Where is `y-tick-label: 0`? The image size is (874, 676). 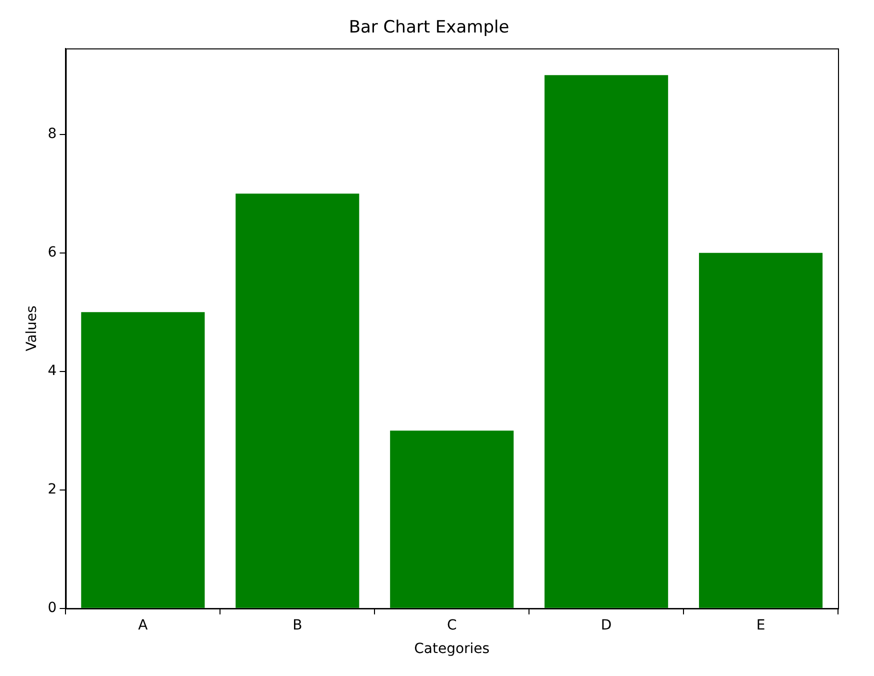
y-tick-label: 0 is located at coordinates (52, 608).